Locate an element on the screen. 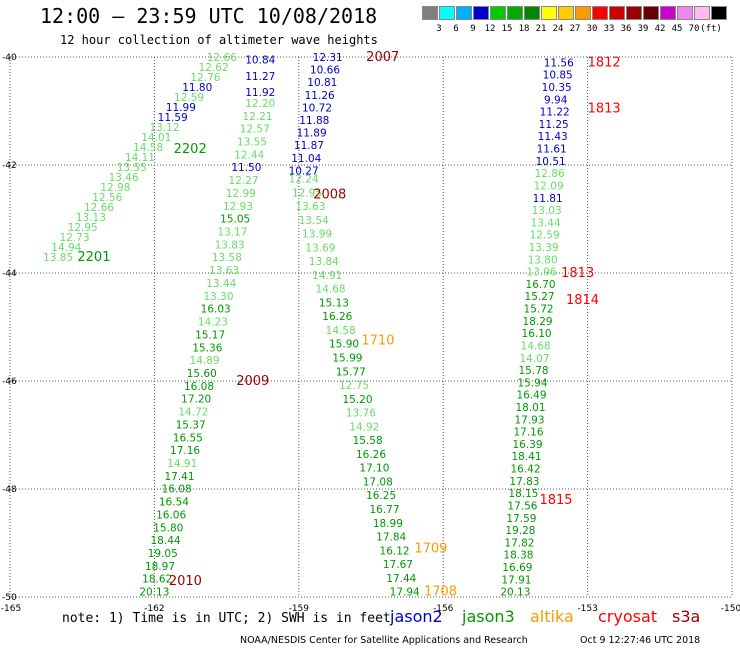  legend-s3a: s3a is located at coordinates (686, 616).